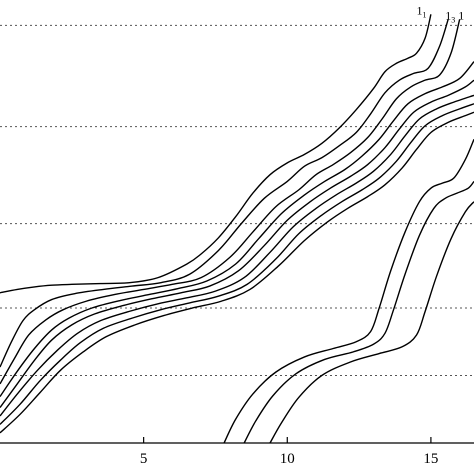 The image size is (474, 474). I want to click on curve-labels: 11 13 1, so click(441, 13).